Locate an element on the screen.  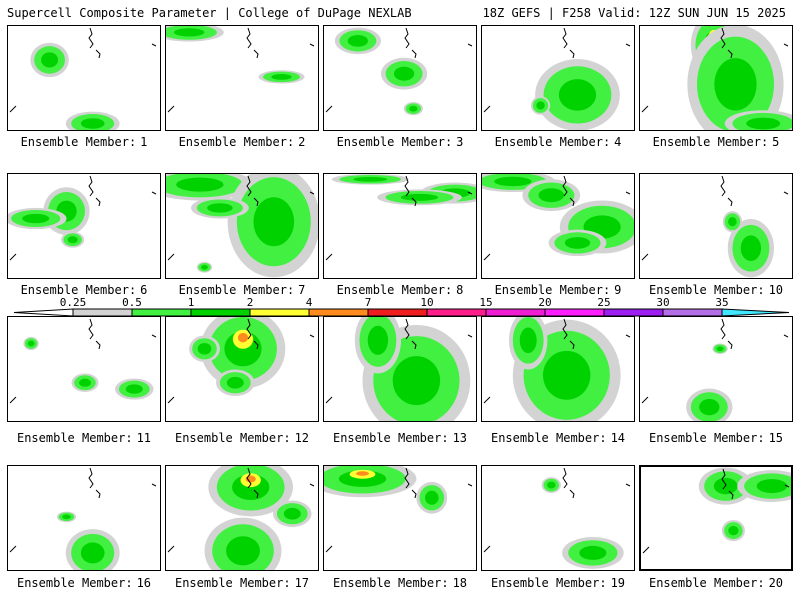
ensemble-member-caption: Ensemble Member: 14 is located at coordinates (558, 438).